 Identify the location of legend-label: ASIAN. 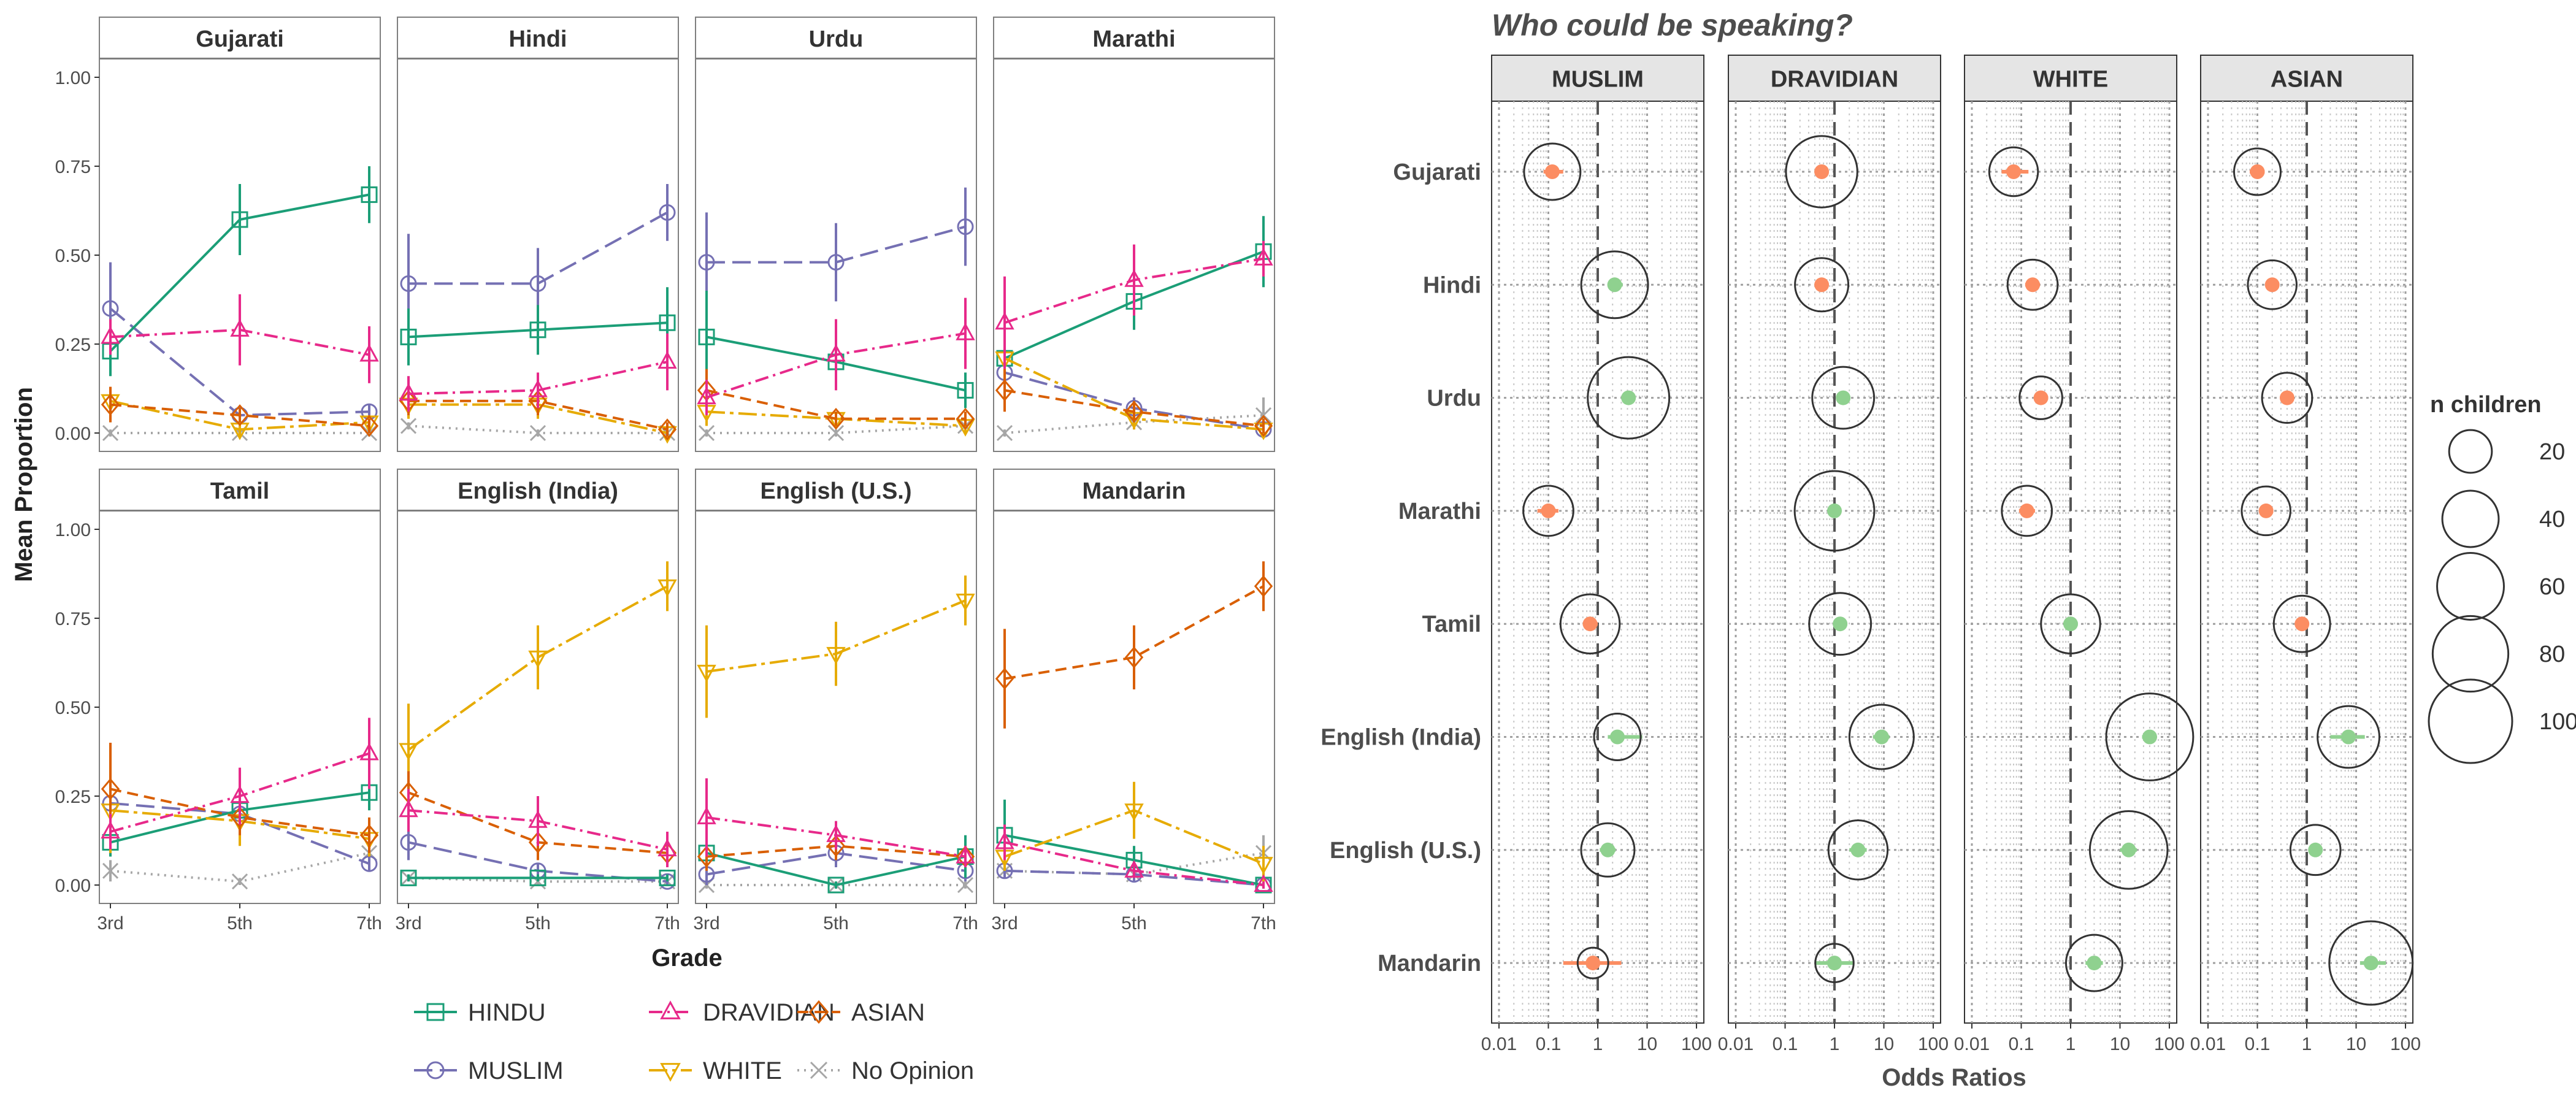
(888, 1012).